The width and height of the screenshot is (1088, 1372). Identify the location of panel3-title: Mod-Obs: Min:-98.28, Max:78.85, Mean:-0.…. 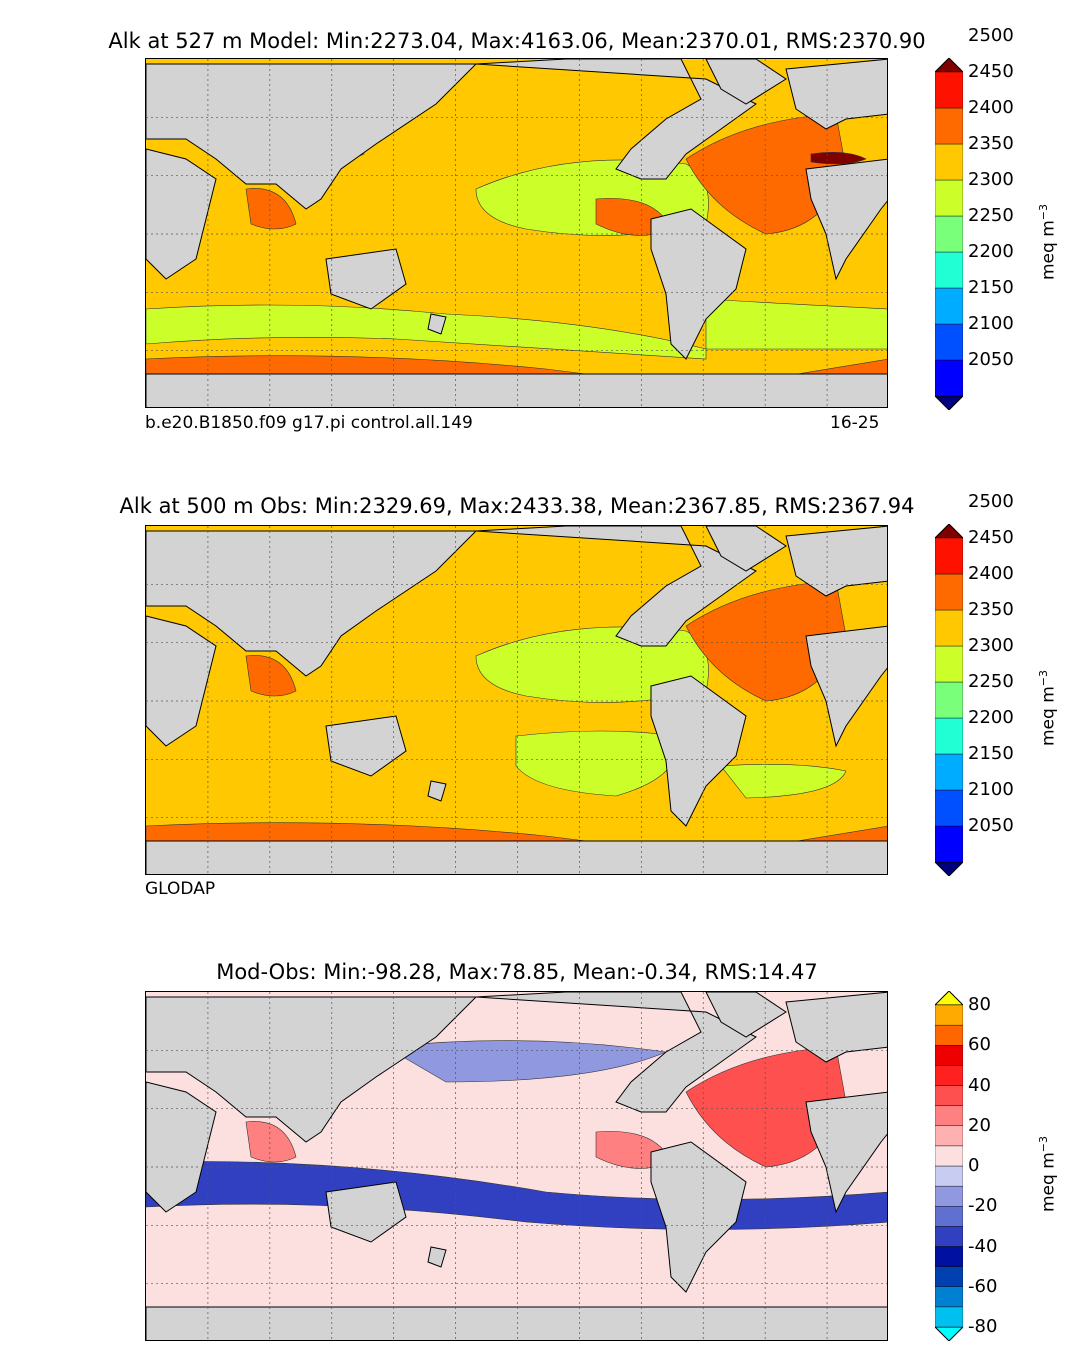
(517, 972).